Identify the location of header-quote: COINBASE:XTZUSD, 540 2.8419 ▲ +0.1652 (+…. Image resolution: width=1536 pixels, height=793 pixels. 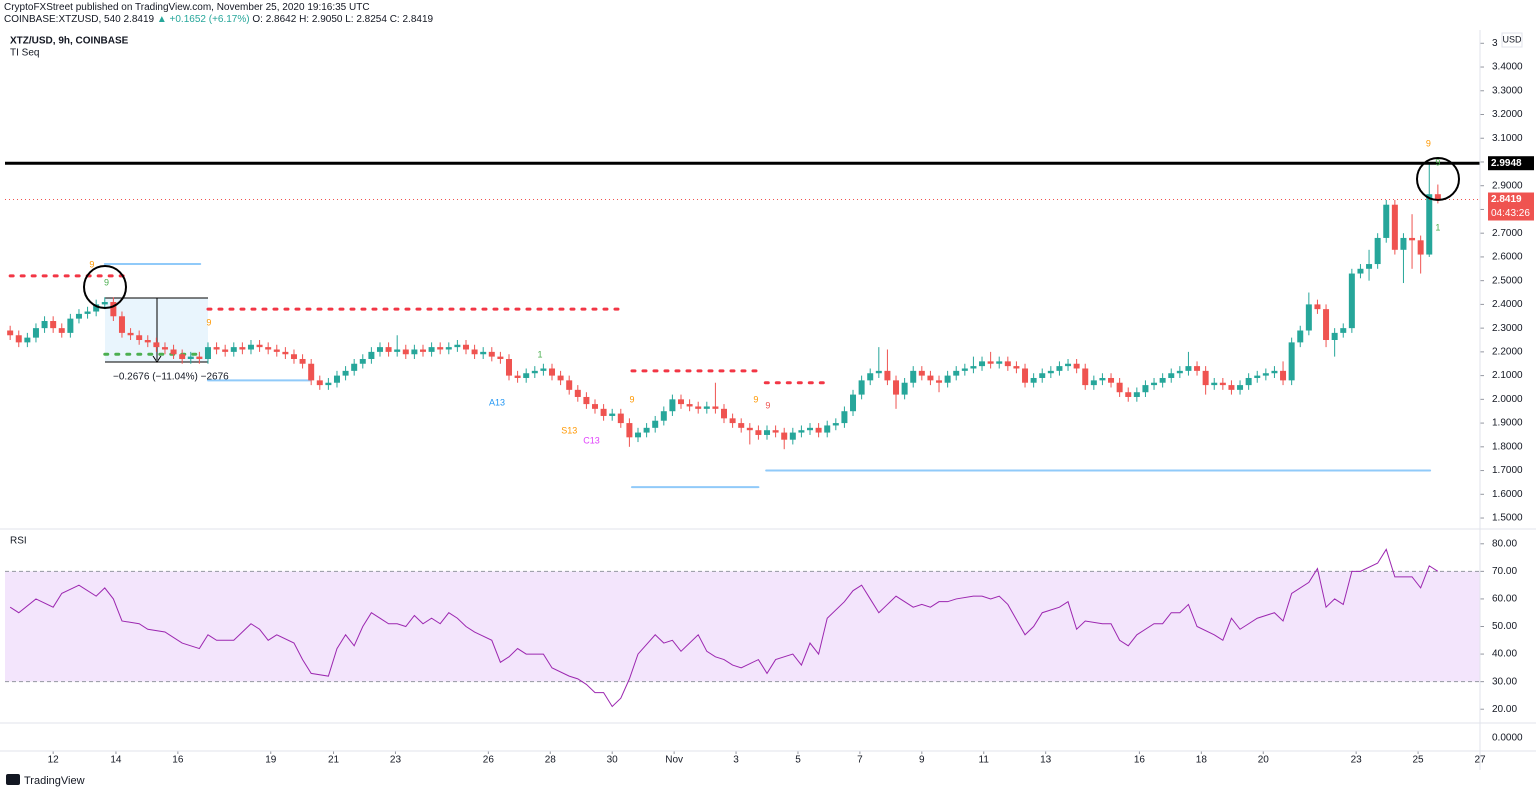
(218, 19).